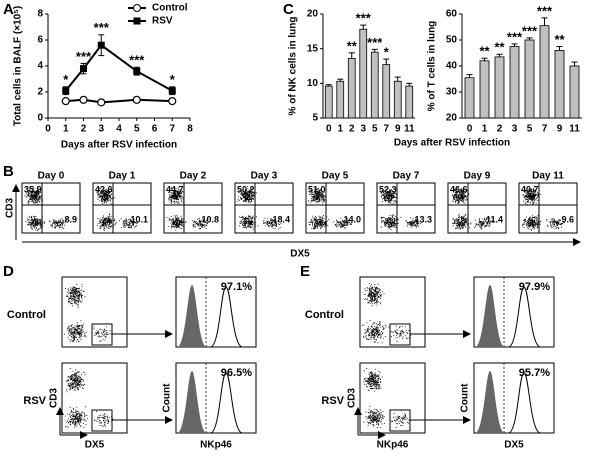 This screenshot has height=462, width=592. What do you see at coordinates (332, 401) in the screenshot?
I see `condition-label: RSV` at bounding box center [332, 401].